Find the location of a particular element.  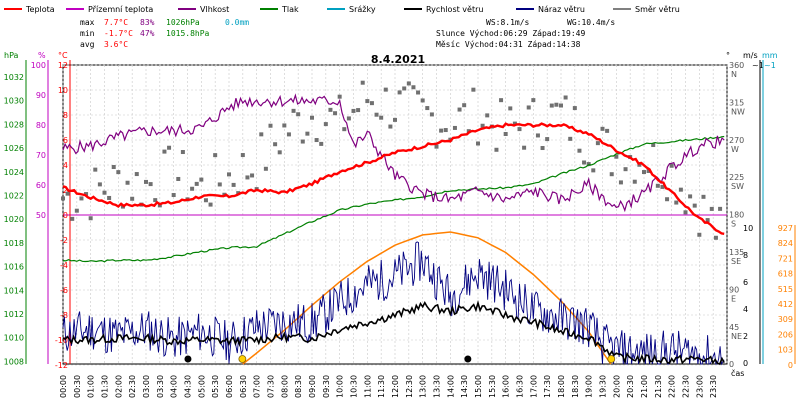

hpa-tick: 1016 is located at coordinates (14, 267).